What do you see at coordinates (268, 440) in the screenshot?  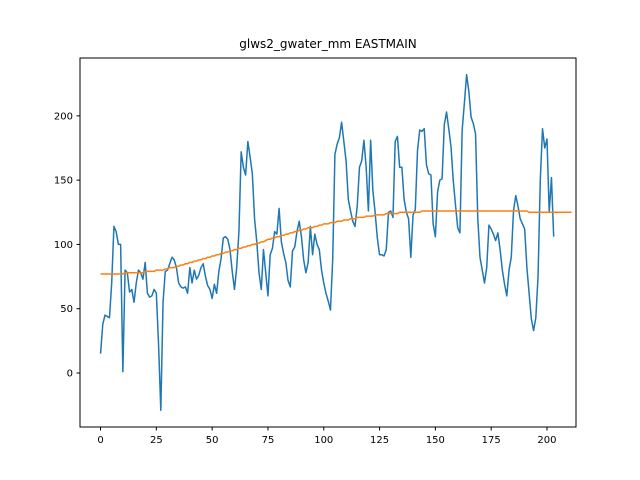 I see `x-tick-label: 75` at bounding box center [268, 440].